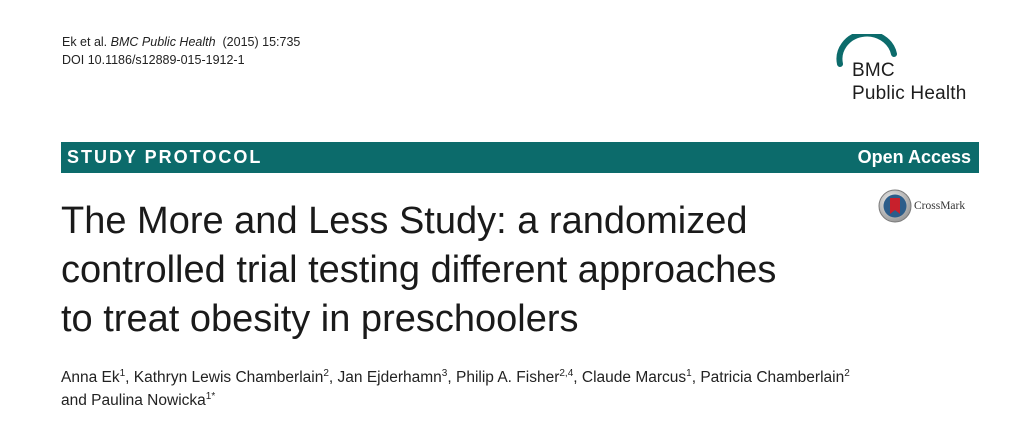  Describe the element at coordinates (133, 400) in the screenshot. I see `author-name: and Paulina Nowicka` at that location.